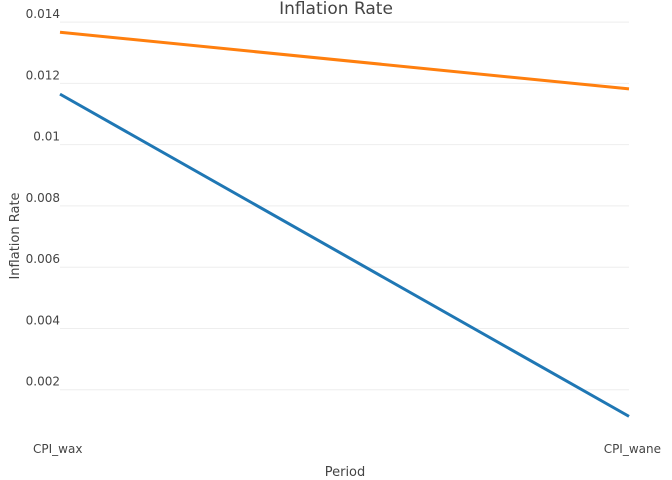  I want to click on y-axis-tick-labels: 0.002 0.004 0.006 0.008 0.01 0.012 0.014, so click(43, 198).